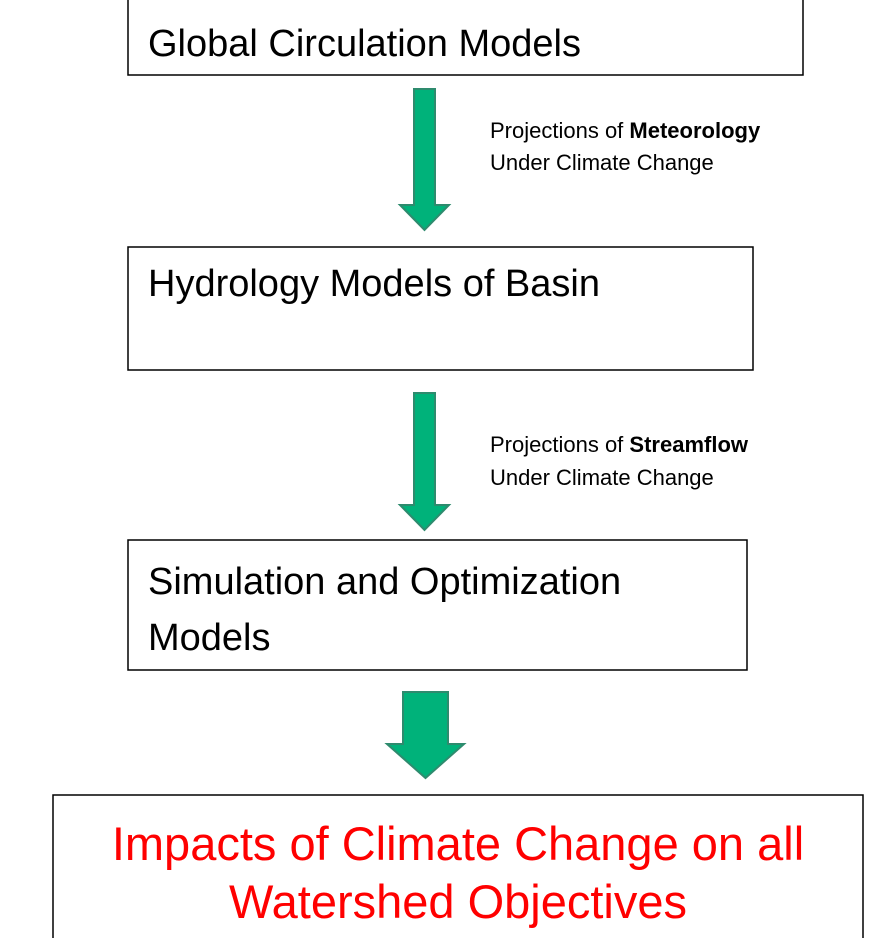 This screenshot has width=871, height=938. I want to click on node-text: Models, so click(209, 638).